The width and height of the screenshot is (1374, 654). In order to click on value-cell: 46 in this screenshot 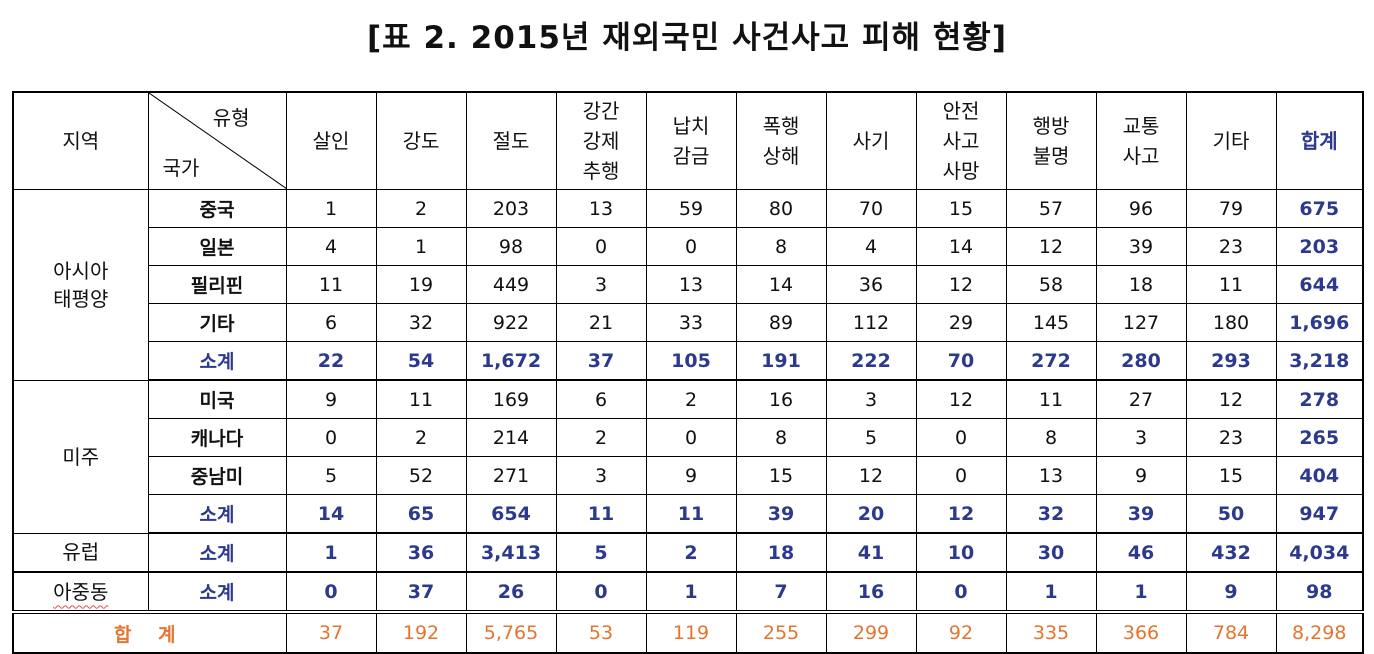, I will do `click(1141, 552)`.